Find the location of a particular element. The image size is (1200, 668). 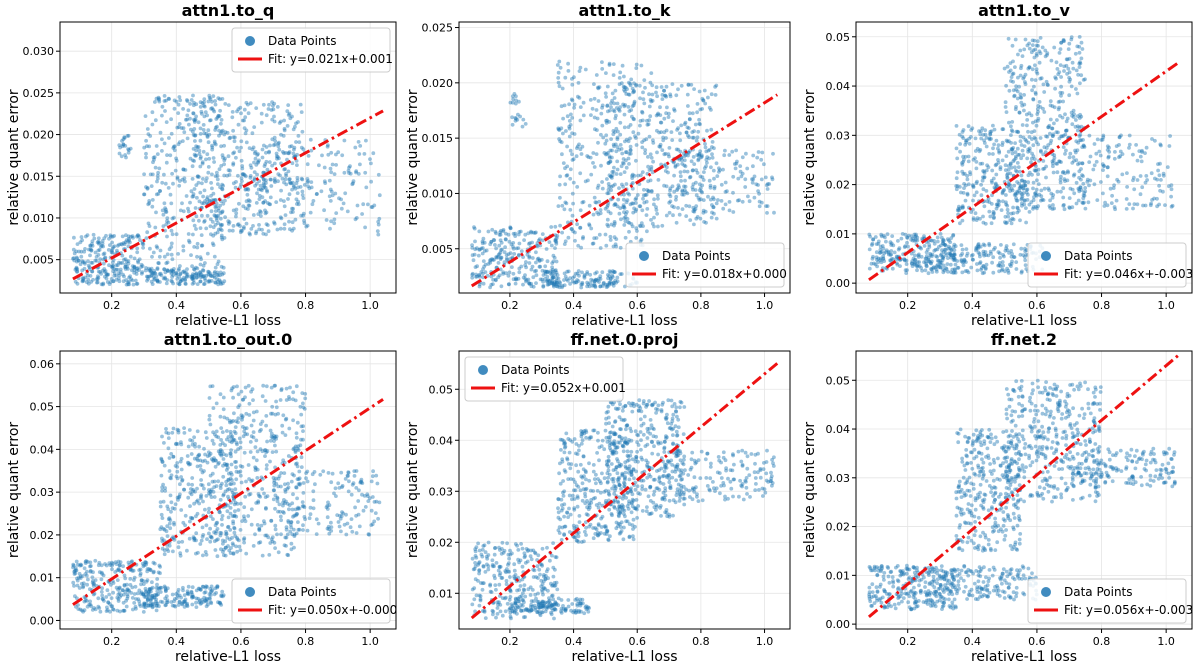

x-axis-label: relative-L1 loss is located at coordinates (1024, 321).